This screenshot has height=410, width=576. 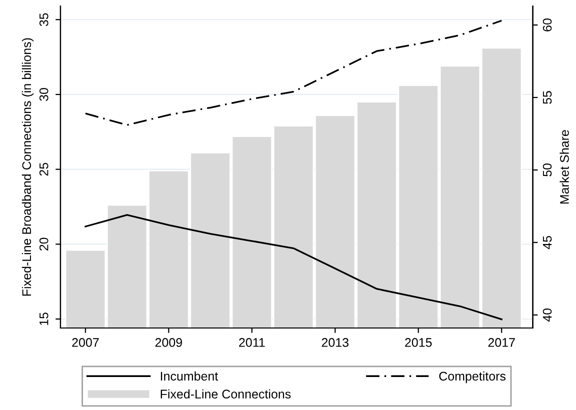 I want to click on legend-label: Incumbent, so click(x=189, y=376).